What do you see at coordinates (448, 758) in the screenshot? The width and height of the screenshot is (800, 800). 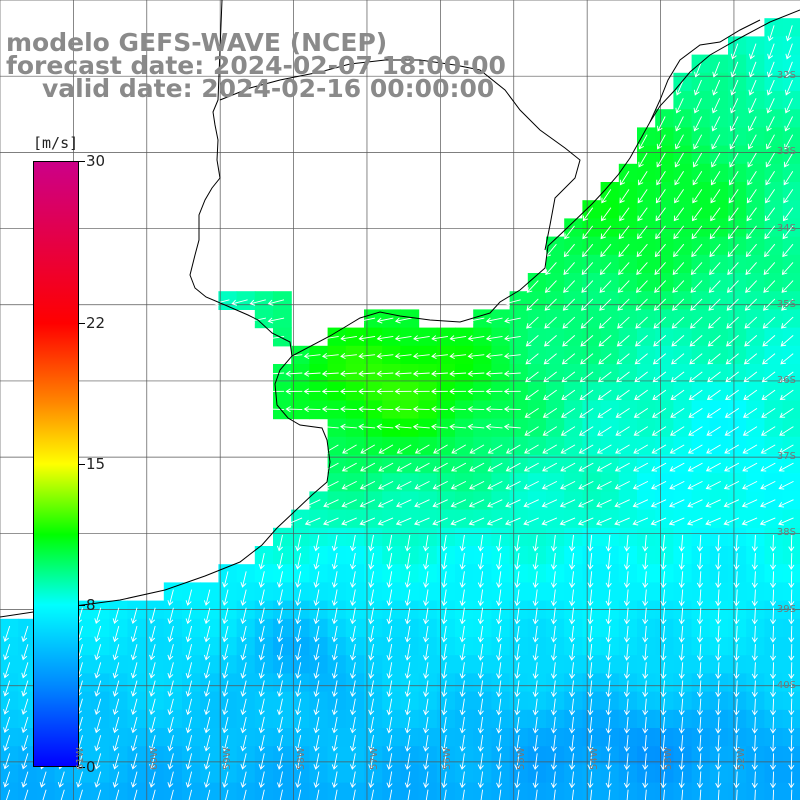 I see `longitude-label: 56W` at bounding box center [448, 758].